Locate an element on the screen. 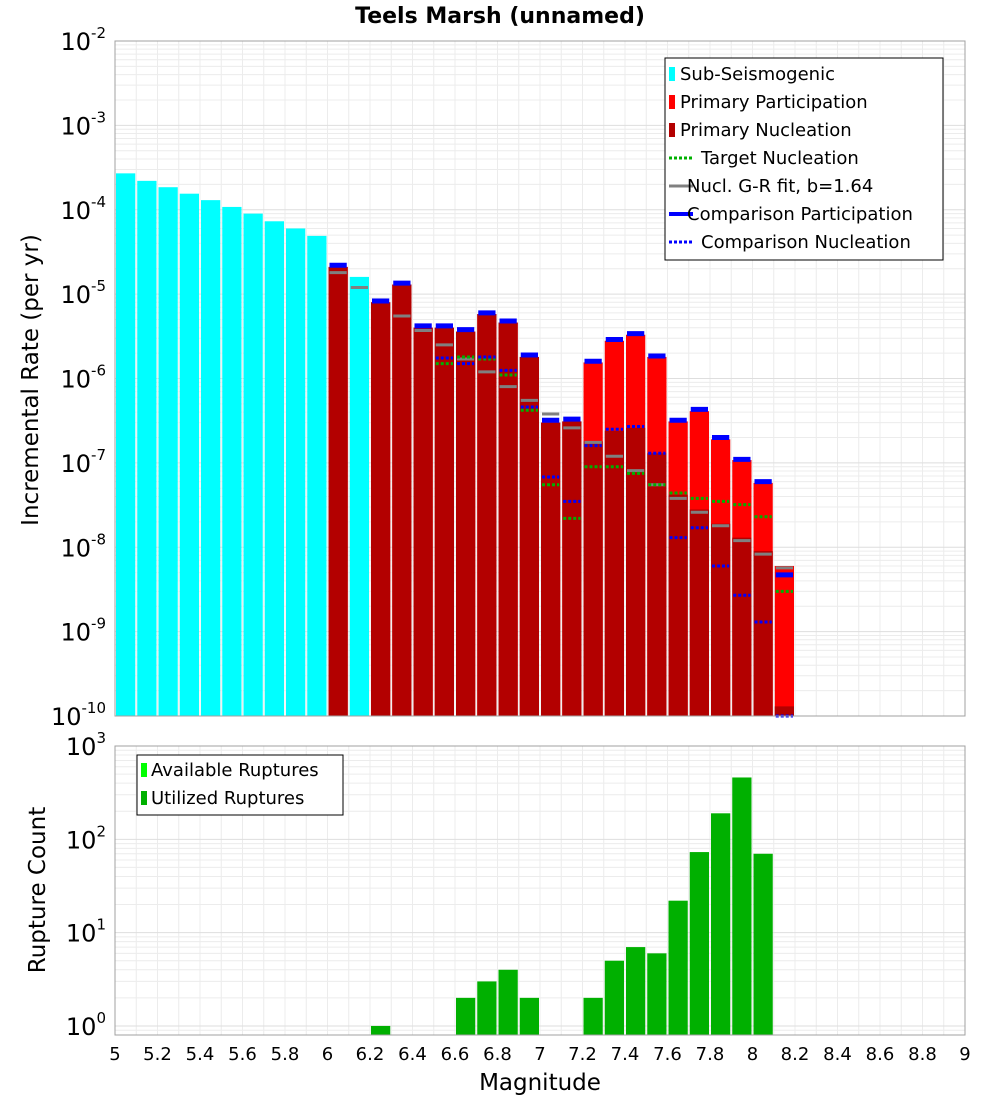 Image resolution: width=1000 pixels, height=1100 pixels. top-y-tick-labels: 10⁻¹⁰ 10⁻⁹ 10⁻⁸ 10⁻⁷ 10⁻⁶ 10⁻⁵ 10⁻⁴ 10⁻³ 10⁻² is located at coordinates (78, 377).